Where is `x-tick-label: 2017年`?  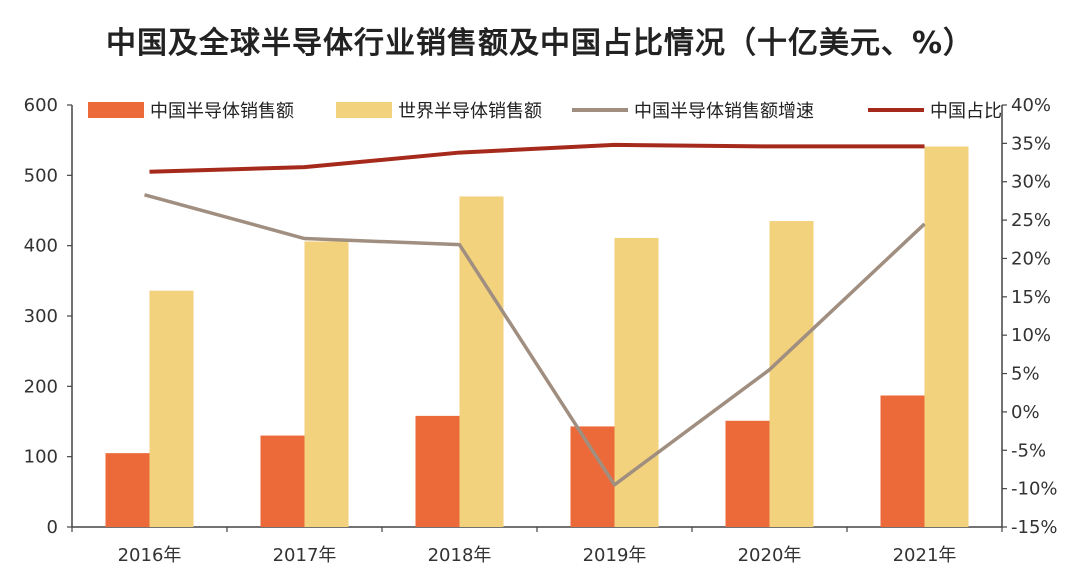
x-tick-label: 2017年 is located at coordinates (305, 555).